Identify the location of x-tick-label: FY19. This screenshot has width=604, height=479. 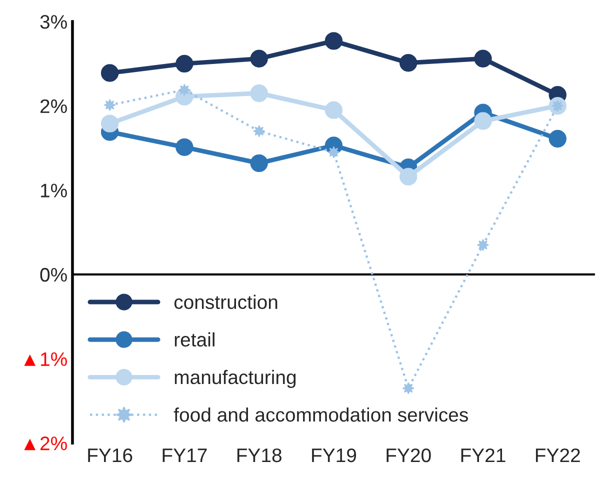
(334, 455).